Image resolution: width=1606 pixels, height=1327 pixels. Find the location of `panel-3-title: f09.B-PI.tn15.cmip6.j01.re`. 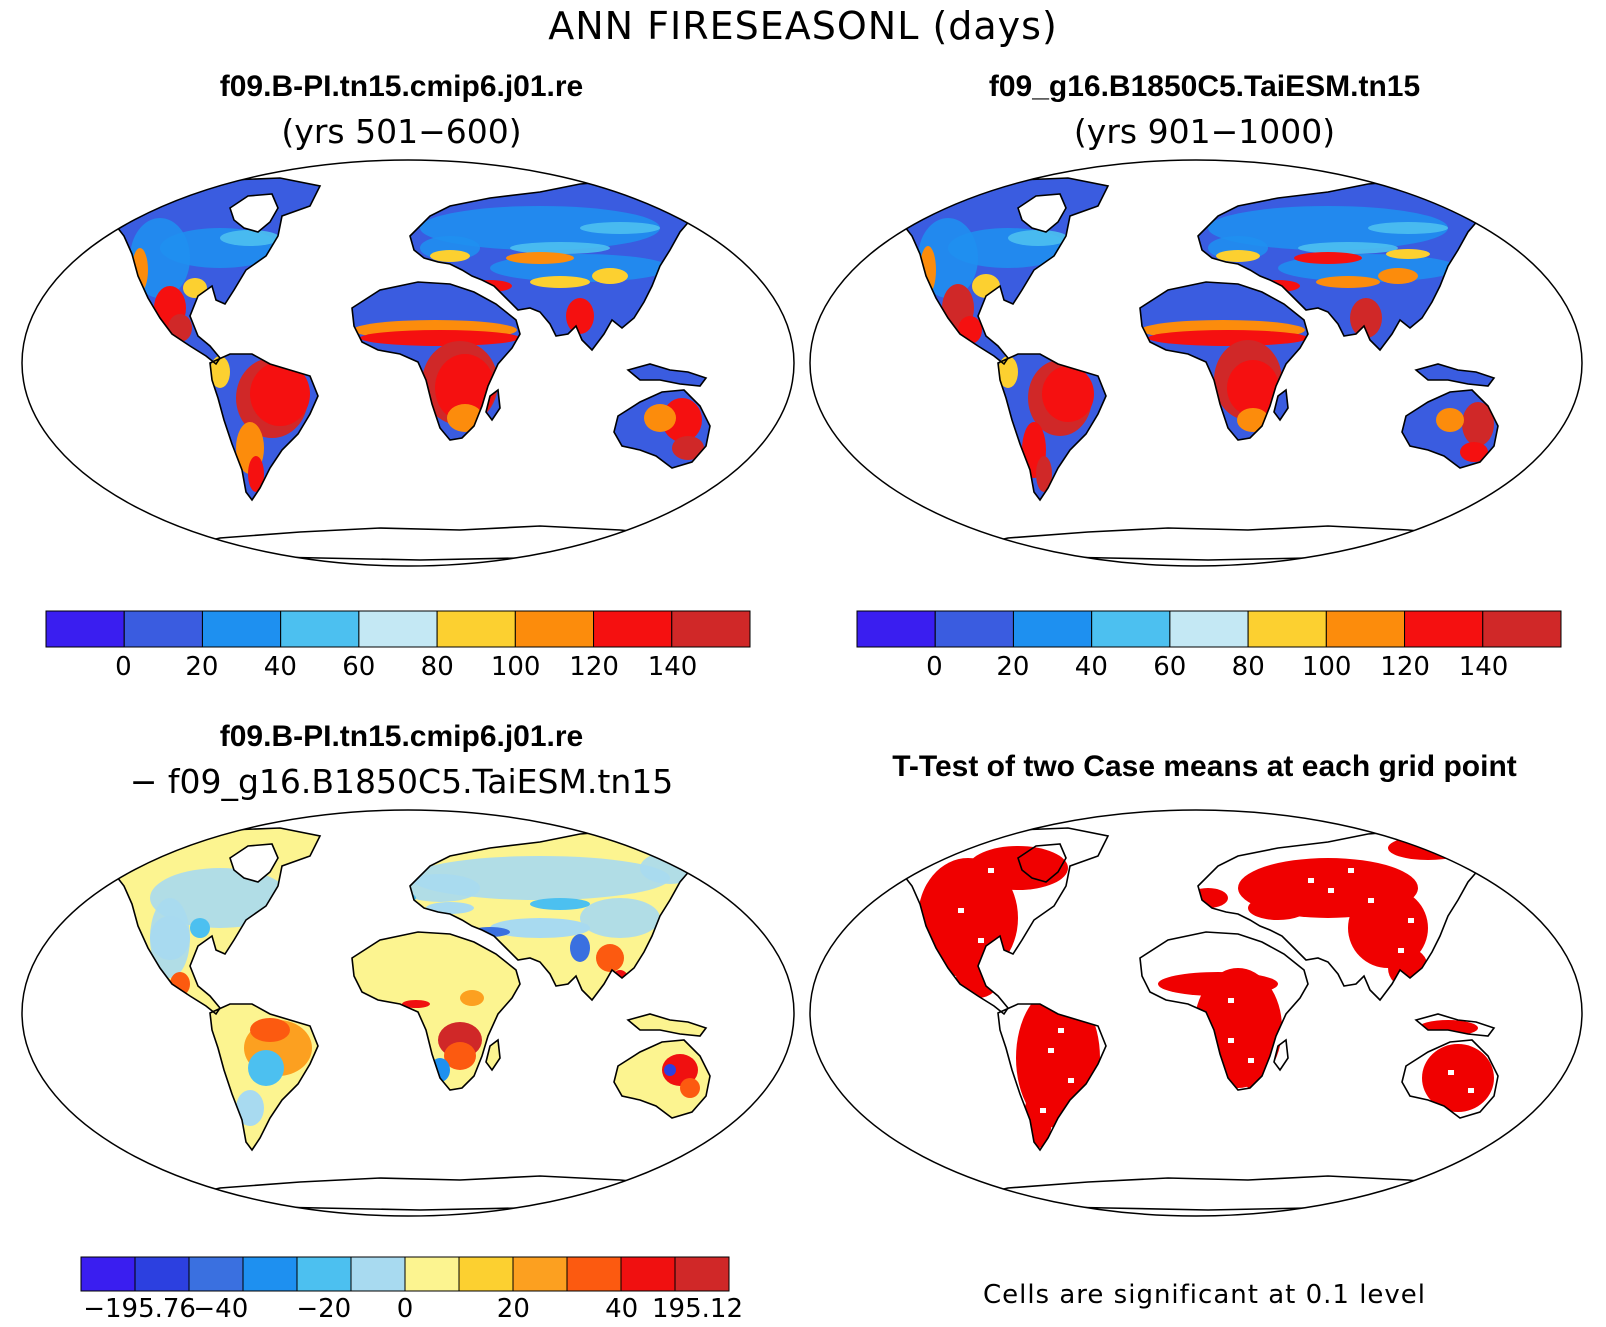

panel-3-title: f09.B-PI.tn15.cmip6.j01.re is located at coordinates (401, 736).